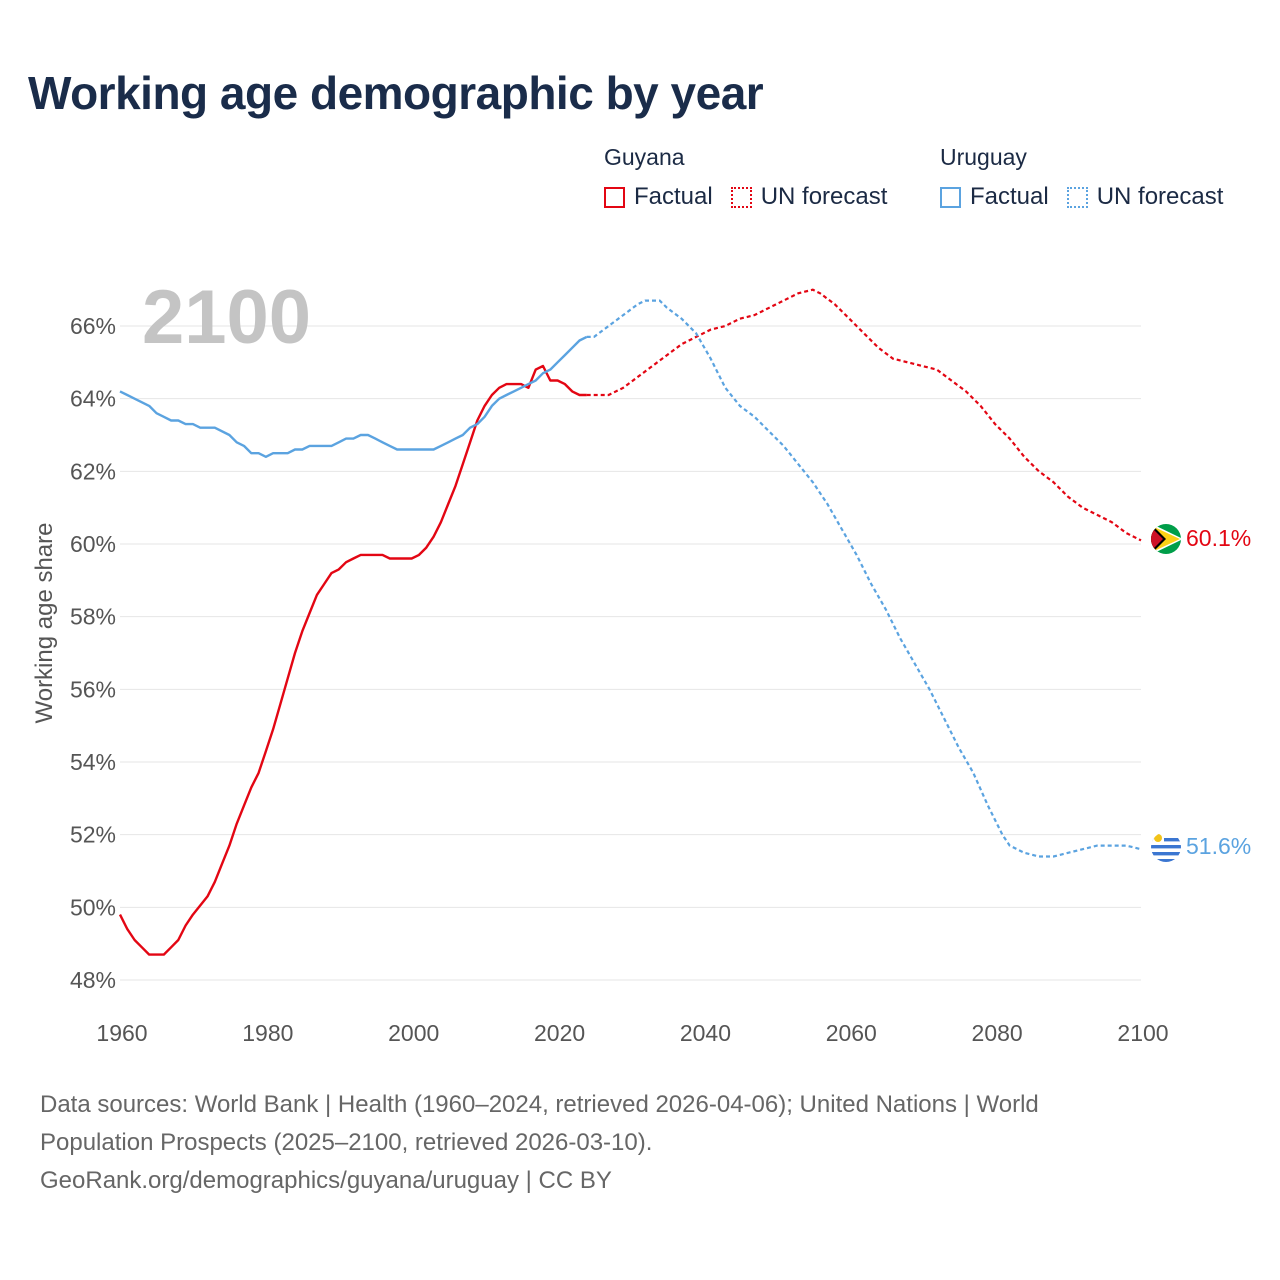 Image resolution: width=1280 pixels, height=1280 pixels. What do you see at coordinates (93, 326) in the screenshot?
I see `y-tick-label: 66%` at bounding box center [93, 326].